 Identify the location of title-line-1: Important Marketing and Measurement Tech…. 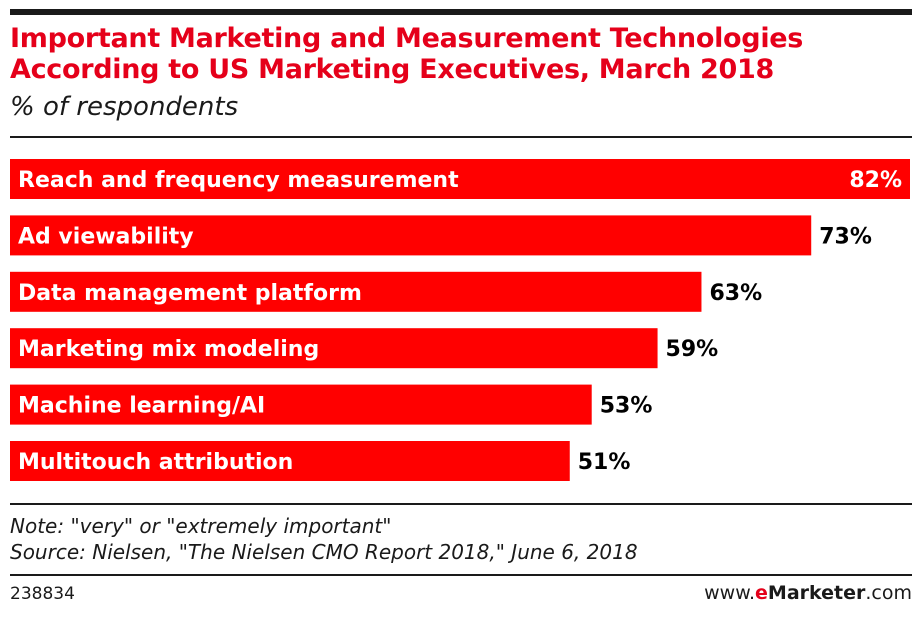
(407, 38).